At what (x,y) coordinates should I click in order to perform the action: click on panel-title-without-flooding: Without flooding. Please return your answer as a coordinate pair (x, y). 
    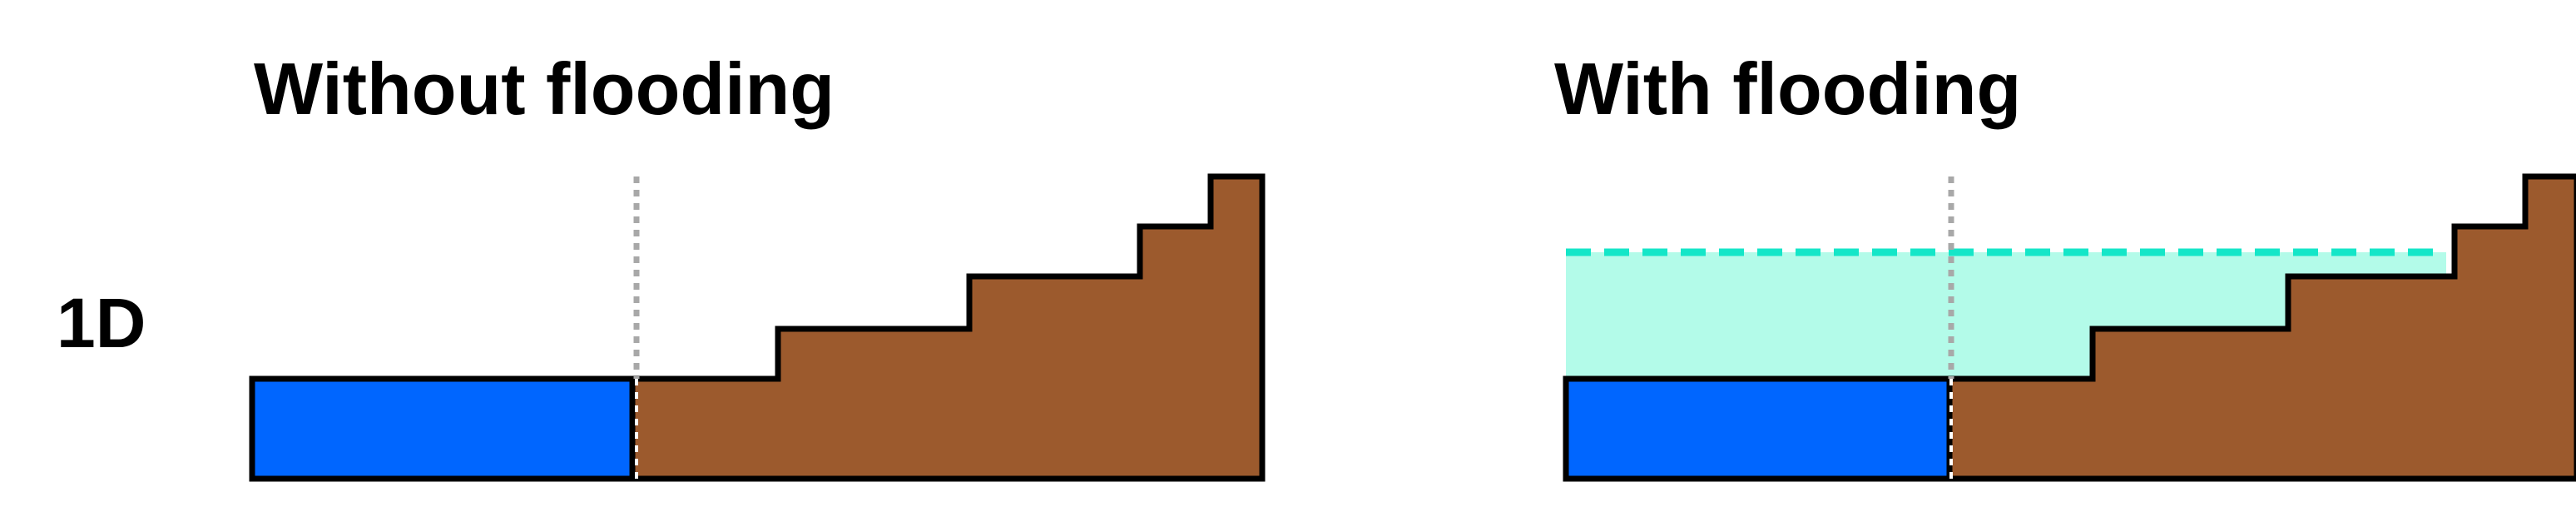
    Looking at the image, I should click on (544, 88).